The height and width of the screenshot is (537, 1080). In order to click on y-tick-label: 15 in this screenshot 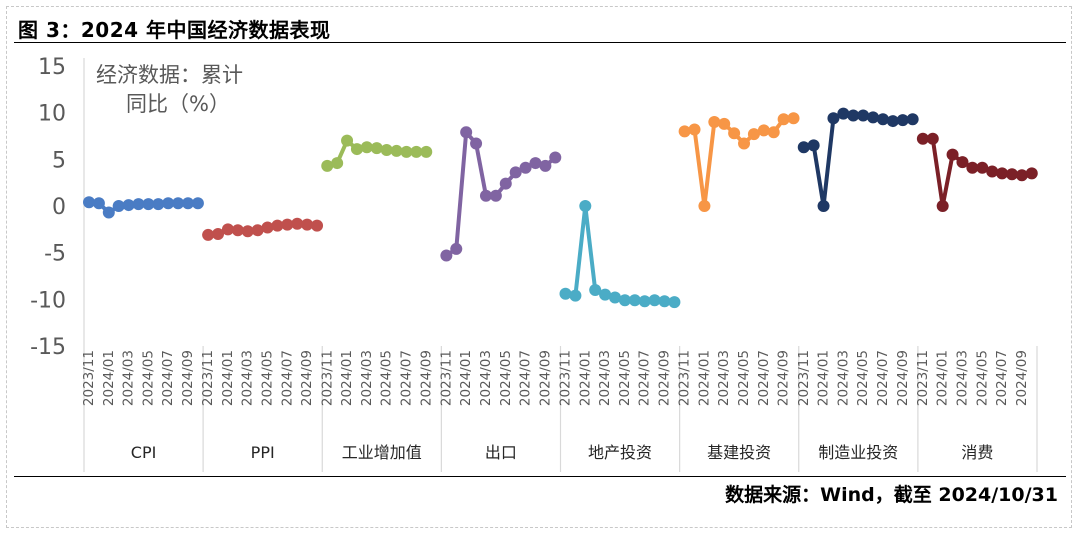, I will do `click(52, 67)`.